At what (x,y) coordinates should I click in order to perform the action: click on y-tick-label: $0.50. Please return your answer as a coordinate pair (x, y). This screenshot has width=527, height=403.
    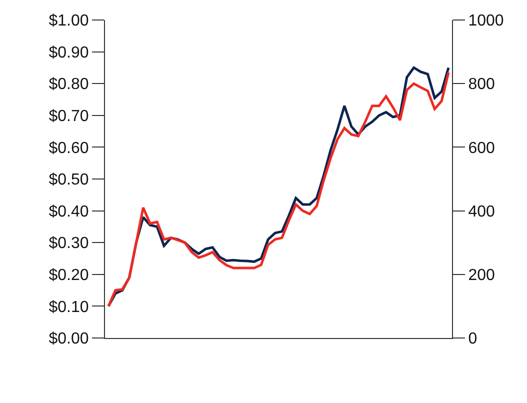
    Looking at the image, I should click on (68, 180).